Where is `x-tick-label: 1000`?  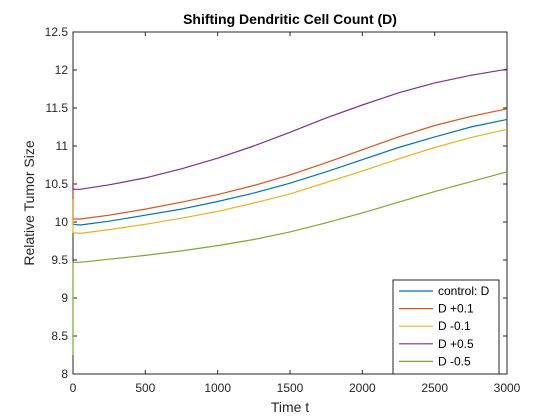 x-tick-label: 1000 is located at coordinates (217, 388).